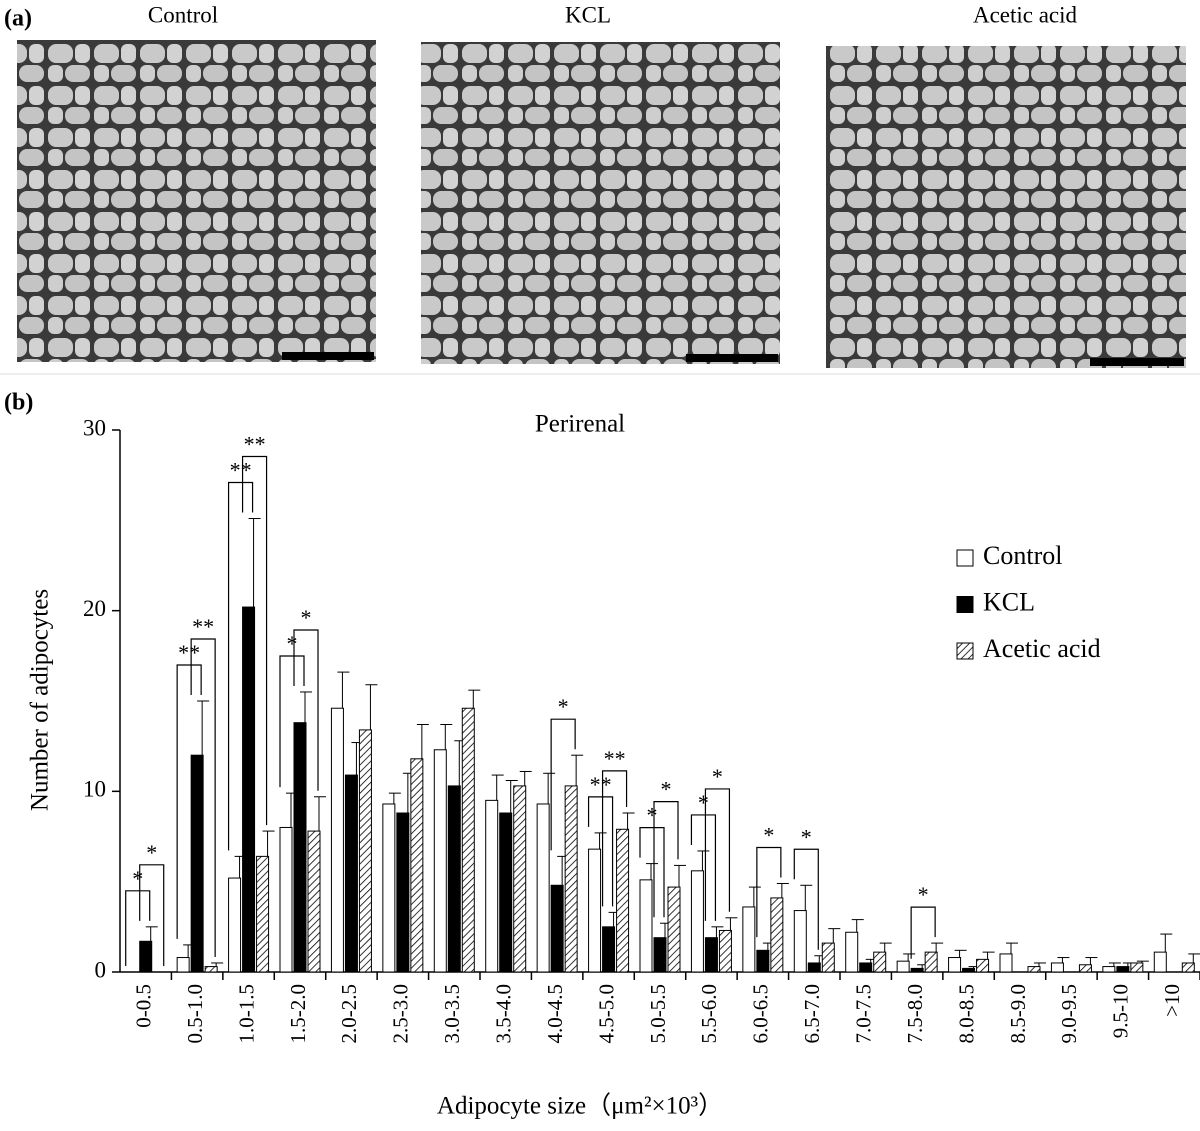 This screenshot has width=1200, height=1131. What do you see at coordinates (1069, 1014) in the screenshot?
I see `x-tick-label: 9.0-9.5` at bounding box center [1069, 1014].